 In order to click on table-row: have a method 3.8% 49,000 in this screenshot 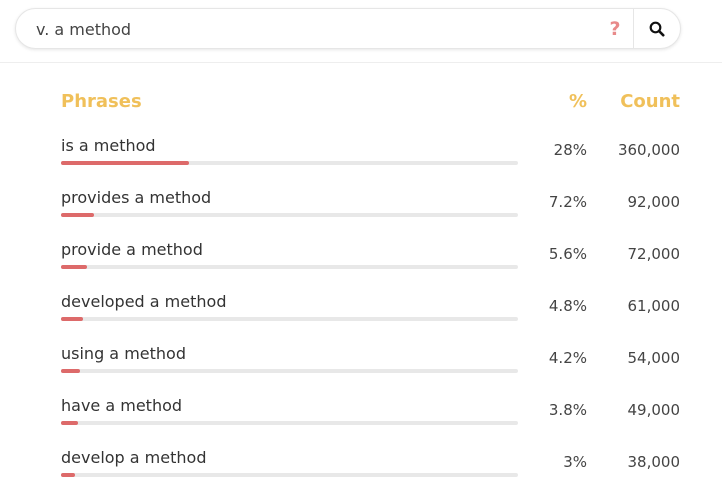, I will do `click(361, 422)`.